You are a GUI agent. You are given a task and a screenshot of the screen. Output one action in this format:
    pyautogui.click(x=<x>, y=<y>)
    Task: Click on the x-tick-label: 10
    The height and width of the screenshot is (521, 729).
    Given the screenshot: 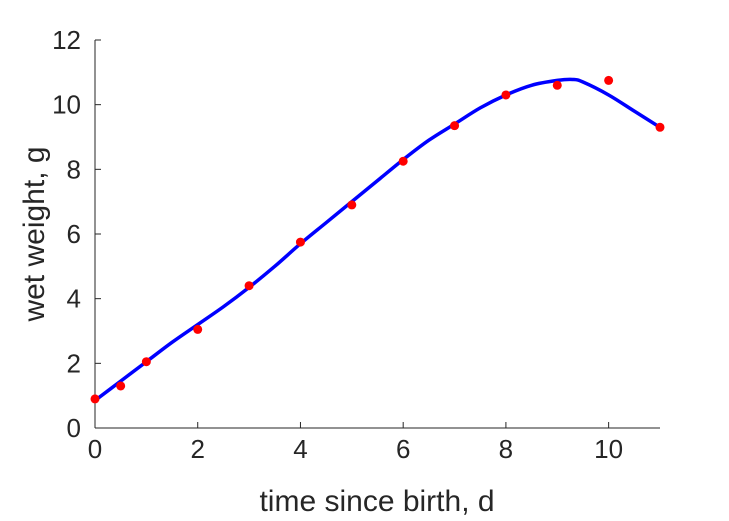 What is the action you would take?
    pyautogui.click(x=608, y=449)
    